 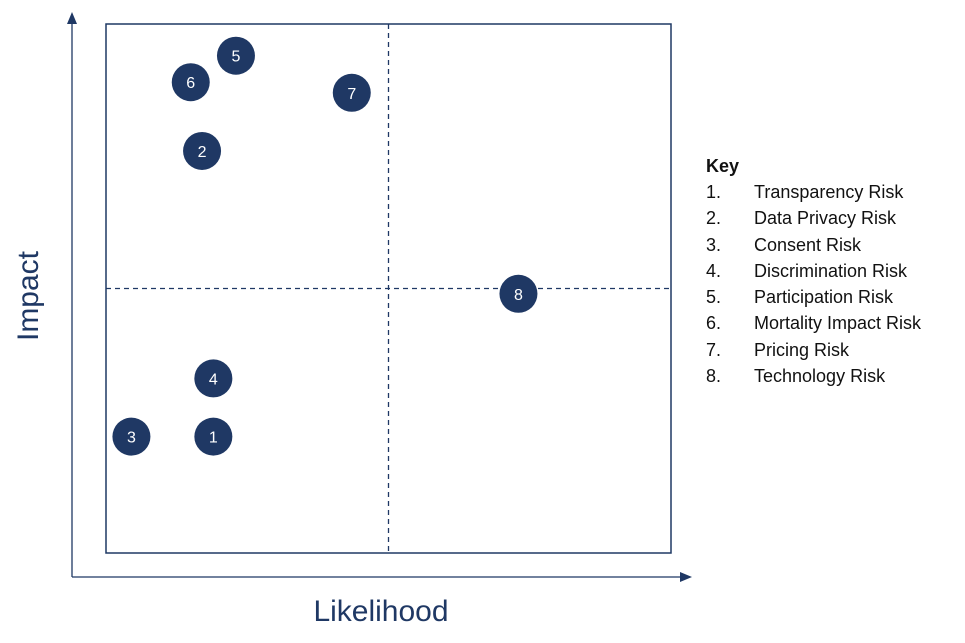 I want to click on risk-point-label: 3, so click(x=131, y=438).